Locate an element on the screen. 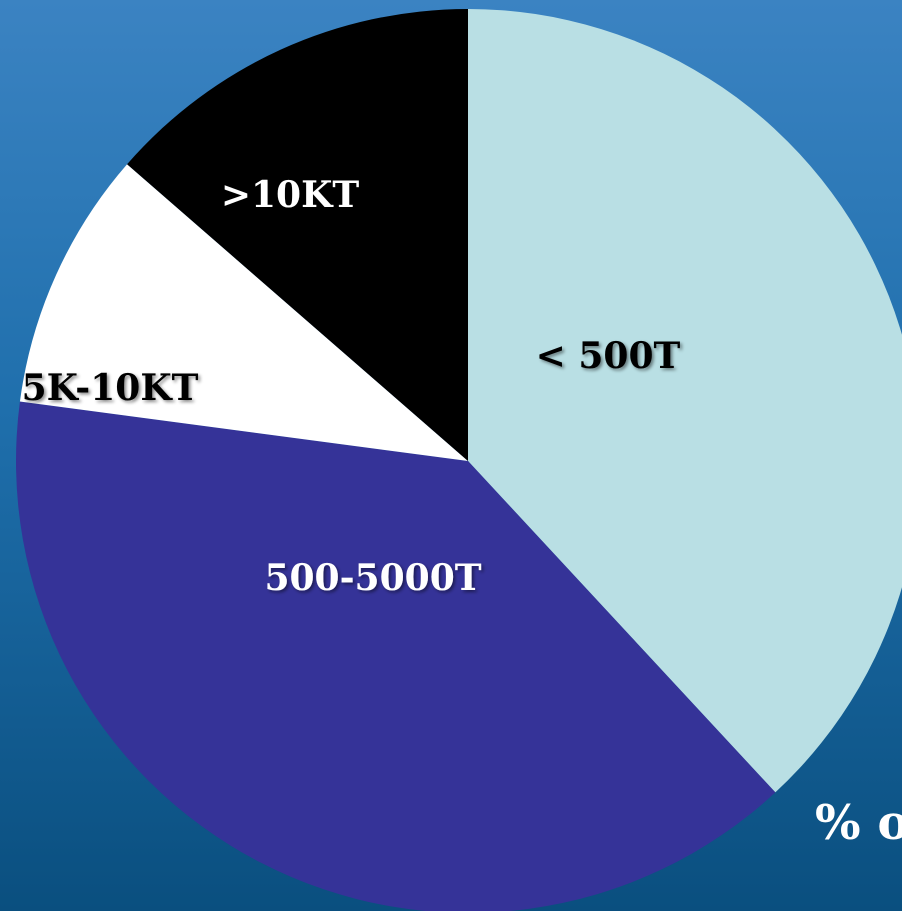 The height and width of the screenshot is (911, 902). slice-label-2: 500-5000T is located at coordinates (372, 578).